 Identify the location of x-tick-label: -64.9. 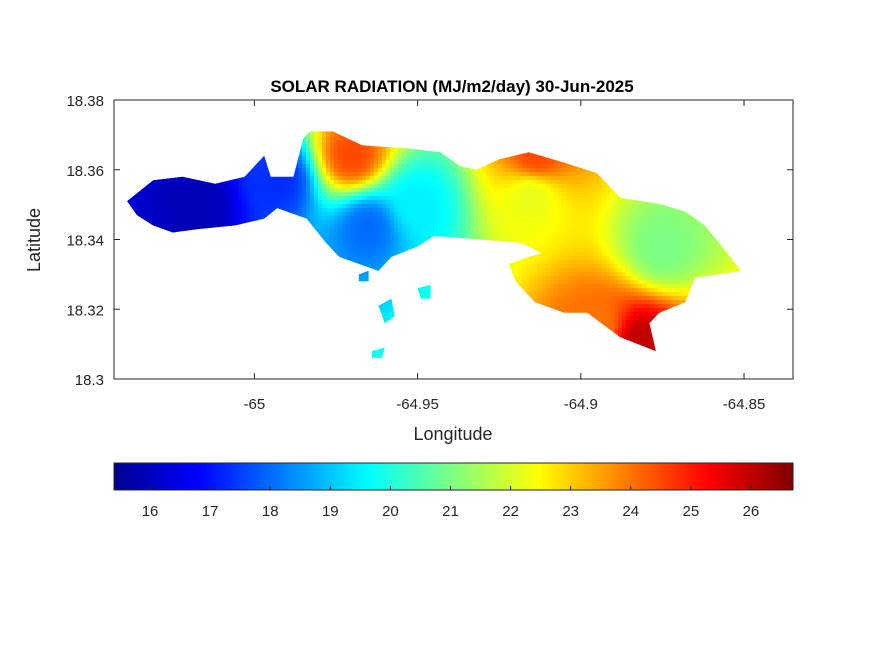
(581, 404).